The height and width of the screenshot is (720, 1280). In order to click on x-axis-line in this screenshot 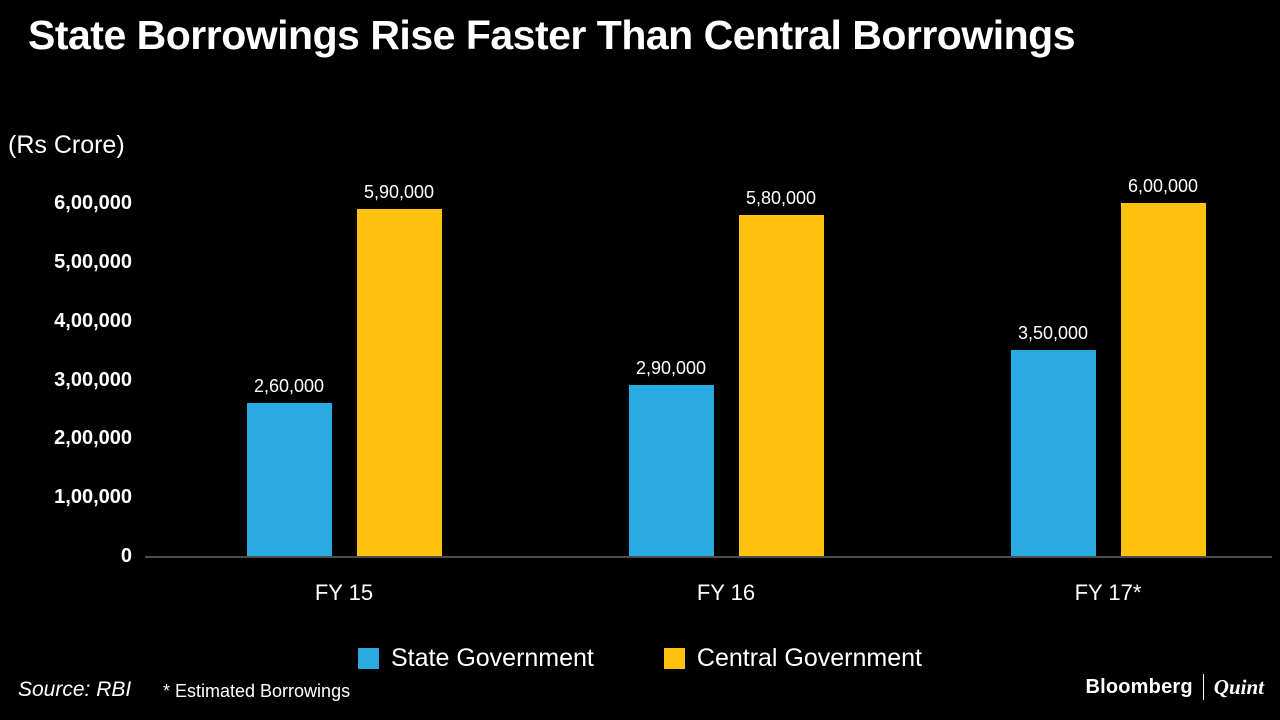, I will do `click(708, 557)`.